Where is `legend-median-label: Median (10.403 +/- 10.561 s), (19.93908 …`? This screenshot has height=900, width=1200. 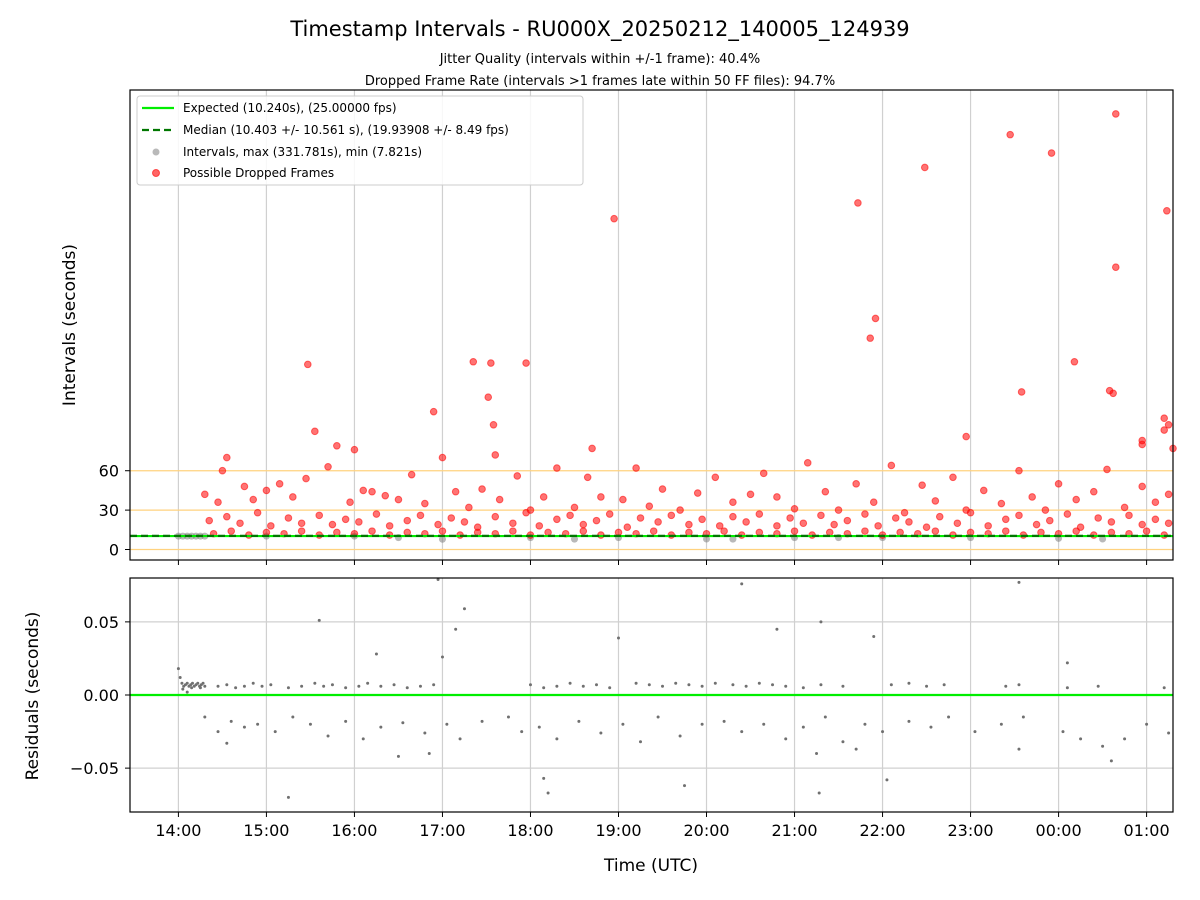
legend-median-label: Median (10.403 +/- 10.561 s), (19.93908 … is located at coordinates (346, 130).